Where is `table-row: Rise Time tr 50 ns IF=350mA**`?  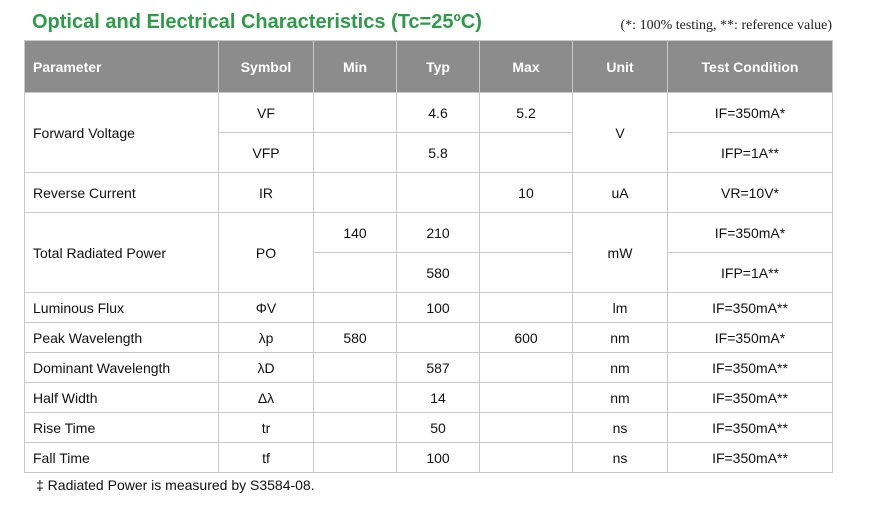 table-row: Rise Time tr 50 ns IF=350mA** is located at coordinates (428, 427).